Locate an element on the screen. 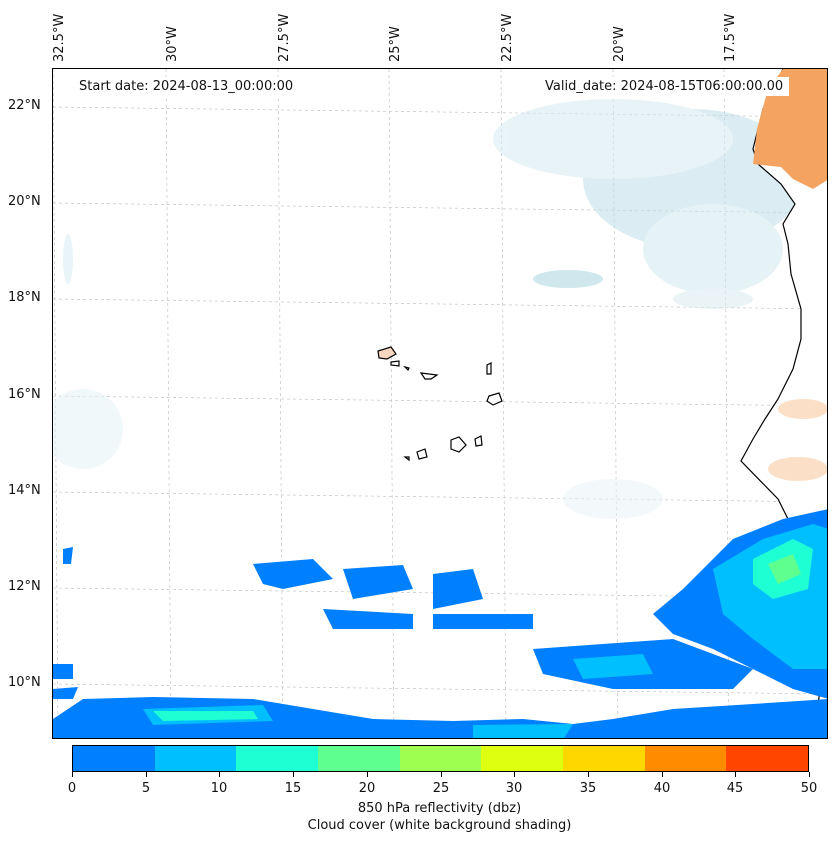 The width and height of the screenshot is (837, 843). colorbar-tick-label: 25 is located at coordinates (441, 788).